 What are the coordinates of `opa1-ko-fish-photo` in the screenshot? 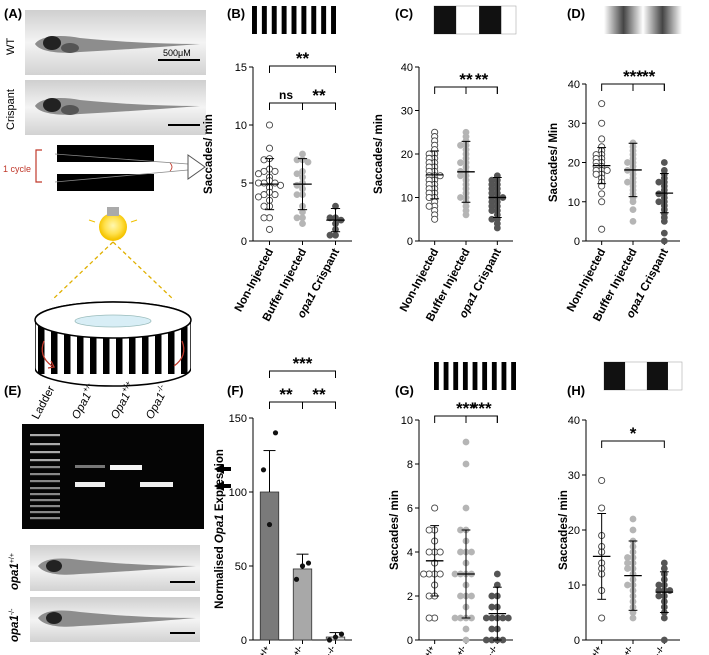 It's located at (115, 619).